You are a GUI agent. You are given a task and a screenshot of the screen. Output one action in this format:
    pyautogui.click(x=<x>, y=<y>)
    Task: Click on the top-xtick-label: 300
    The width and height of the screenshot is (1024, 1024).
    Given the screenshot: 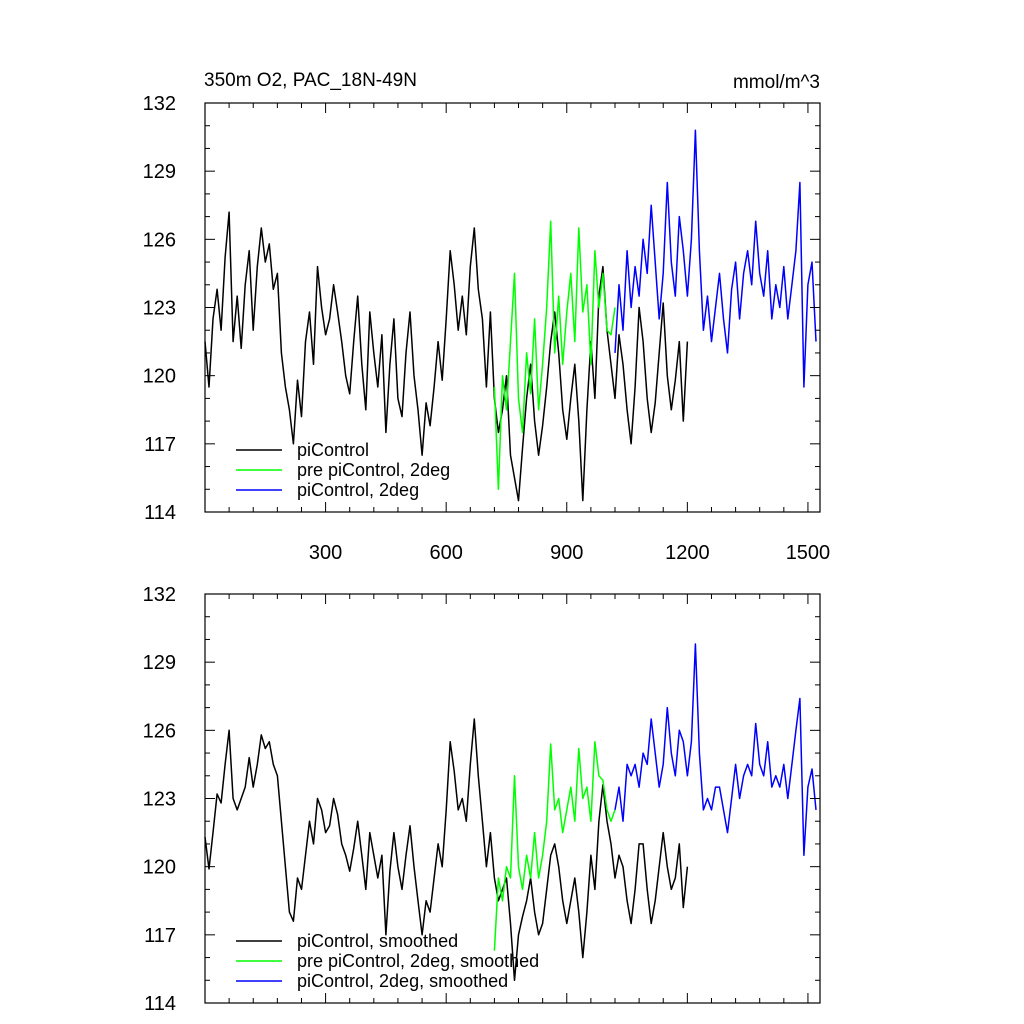 What is the action you would take?
    pyautogui.click(x=325, y=553)
    